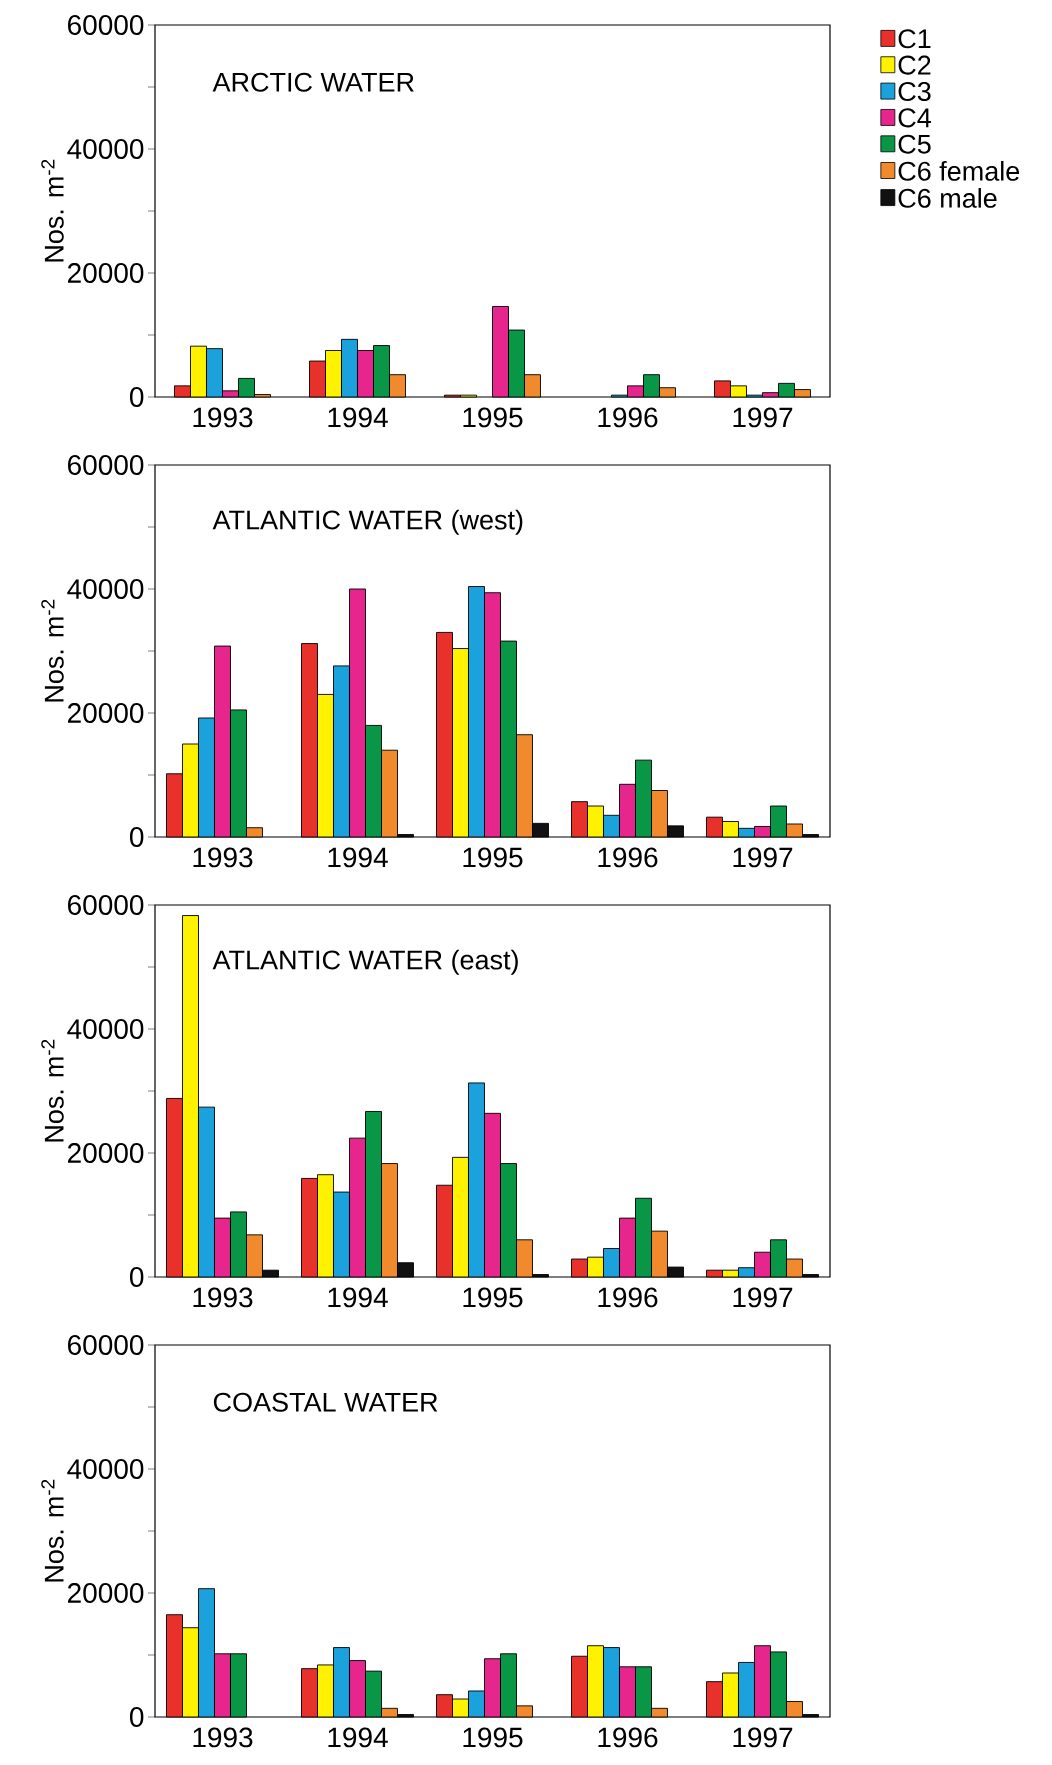  What do you see at coordinates (365, 962) in the screenshot?
I see `text: ATLANTIC WATER (east)` at bounding box center [365, 962].